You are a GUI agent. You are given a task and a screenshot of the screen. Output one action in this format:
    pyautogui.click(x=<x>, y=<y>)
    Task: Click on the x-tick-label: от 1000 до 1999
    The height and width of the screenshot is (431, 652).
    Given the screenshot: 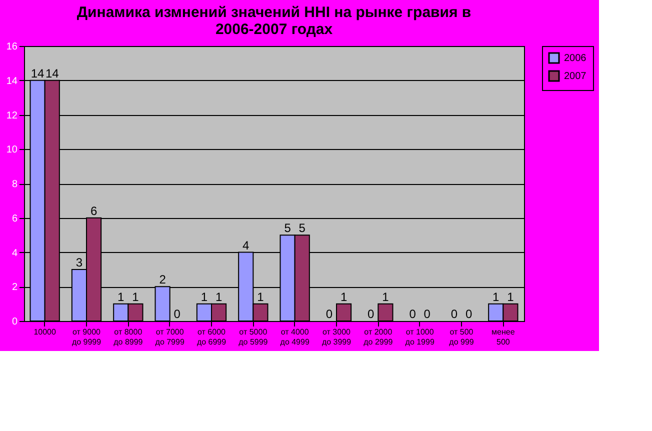 What is the action you would take?
    pyautogui.click(x=420, y=337)
    